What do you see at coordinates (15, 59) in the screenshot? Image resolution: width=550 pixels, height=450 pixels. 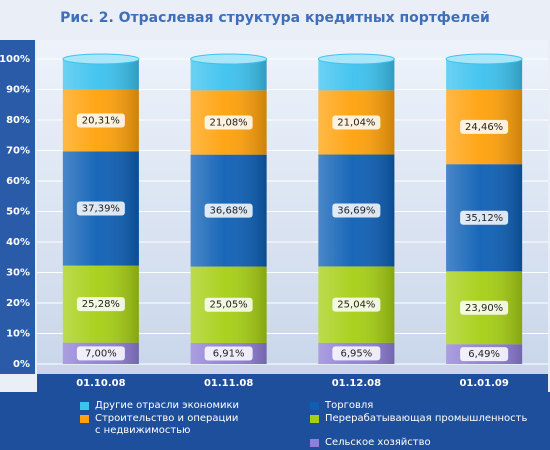 I see `y-tick-label: 100%` at bounding box center [15, 59].